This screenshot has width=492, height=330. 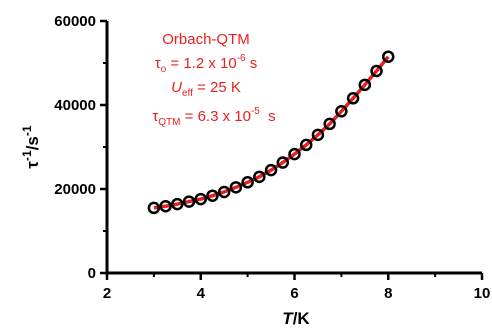 I want to click on y-axis-label: τ-1/s-1, so click(x=31, y=146).